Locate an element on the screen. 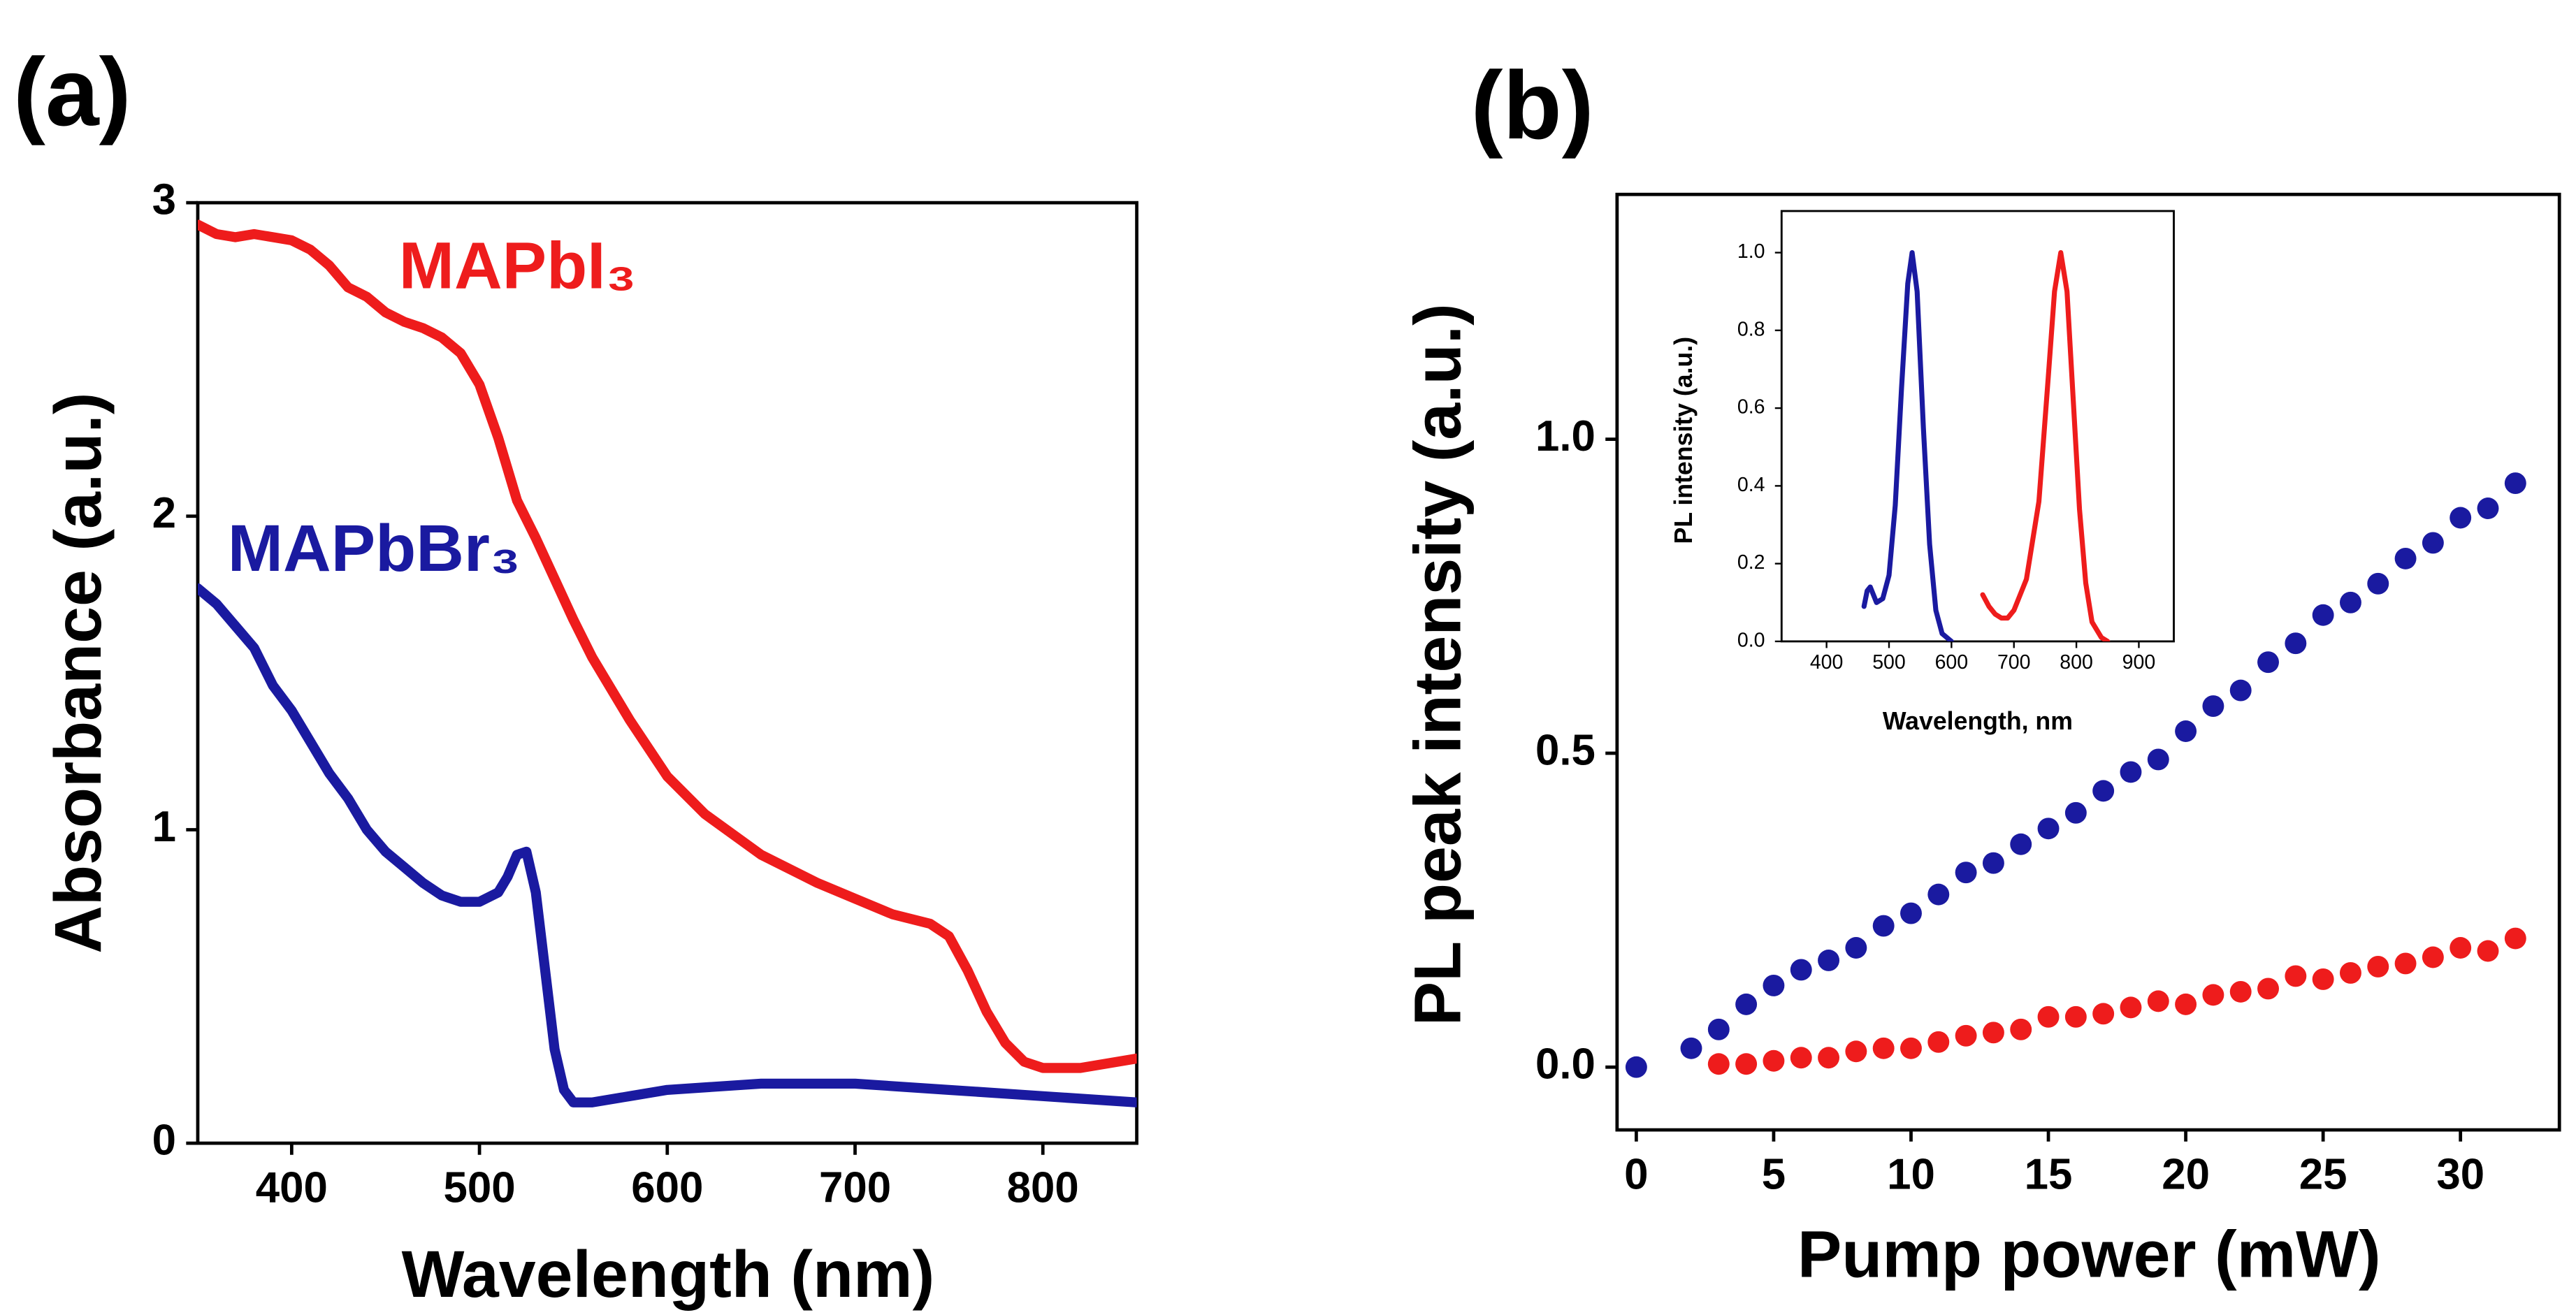 Image resolution: width=2576 pixels, height=1315 pixels. plot-frame is located at coordinates (1977, 426).